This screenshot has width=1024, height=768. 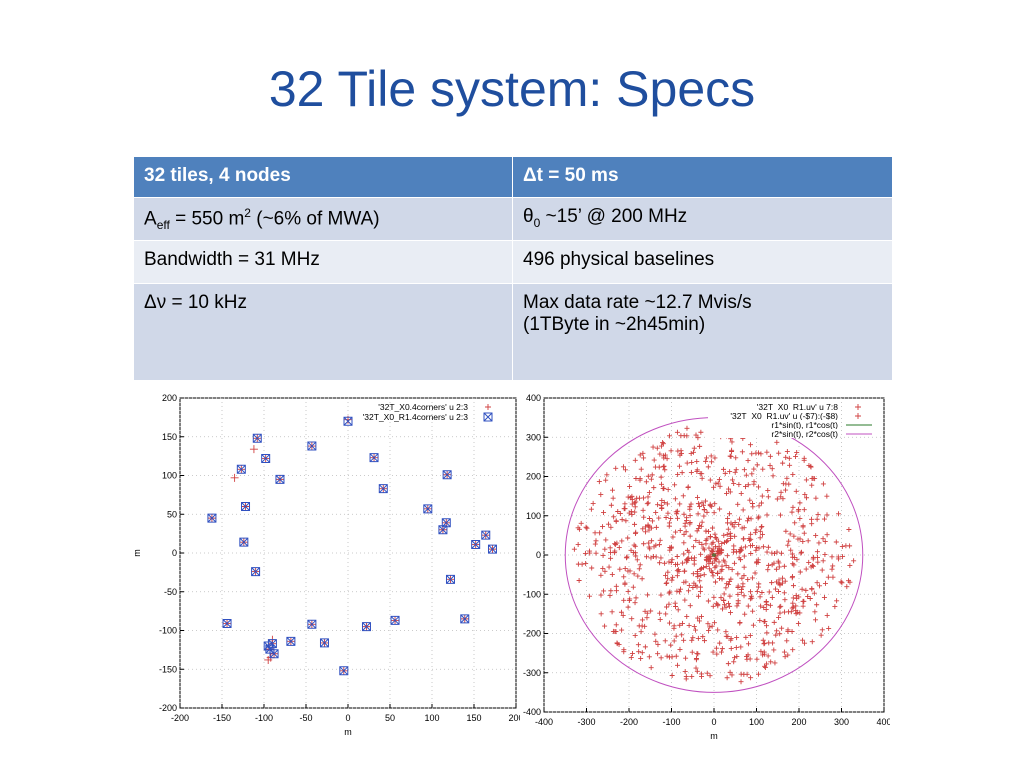 What do you see at coordinates (774, 433) in the screenshot?
I see `legend-background` at bounding box center [774, 433].